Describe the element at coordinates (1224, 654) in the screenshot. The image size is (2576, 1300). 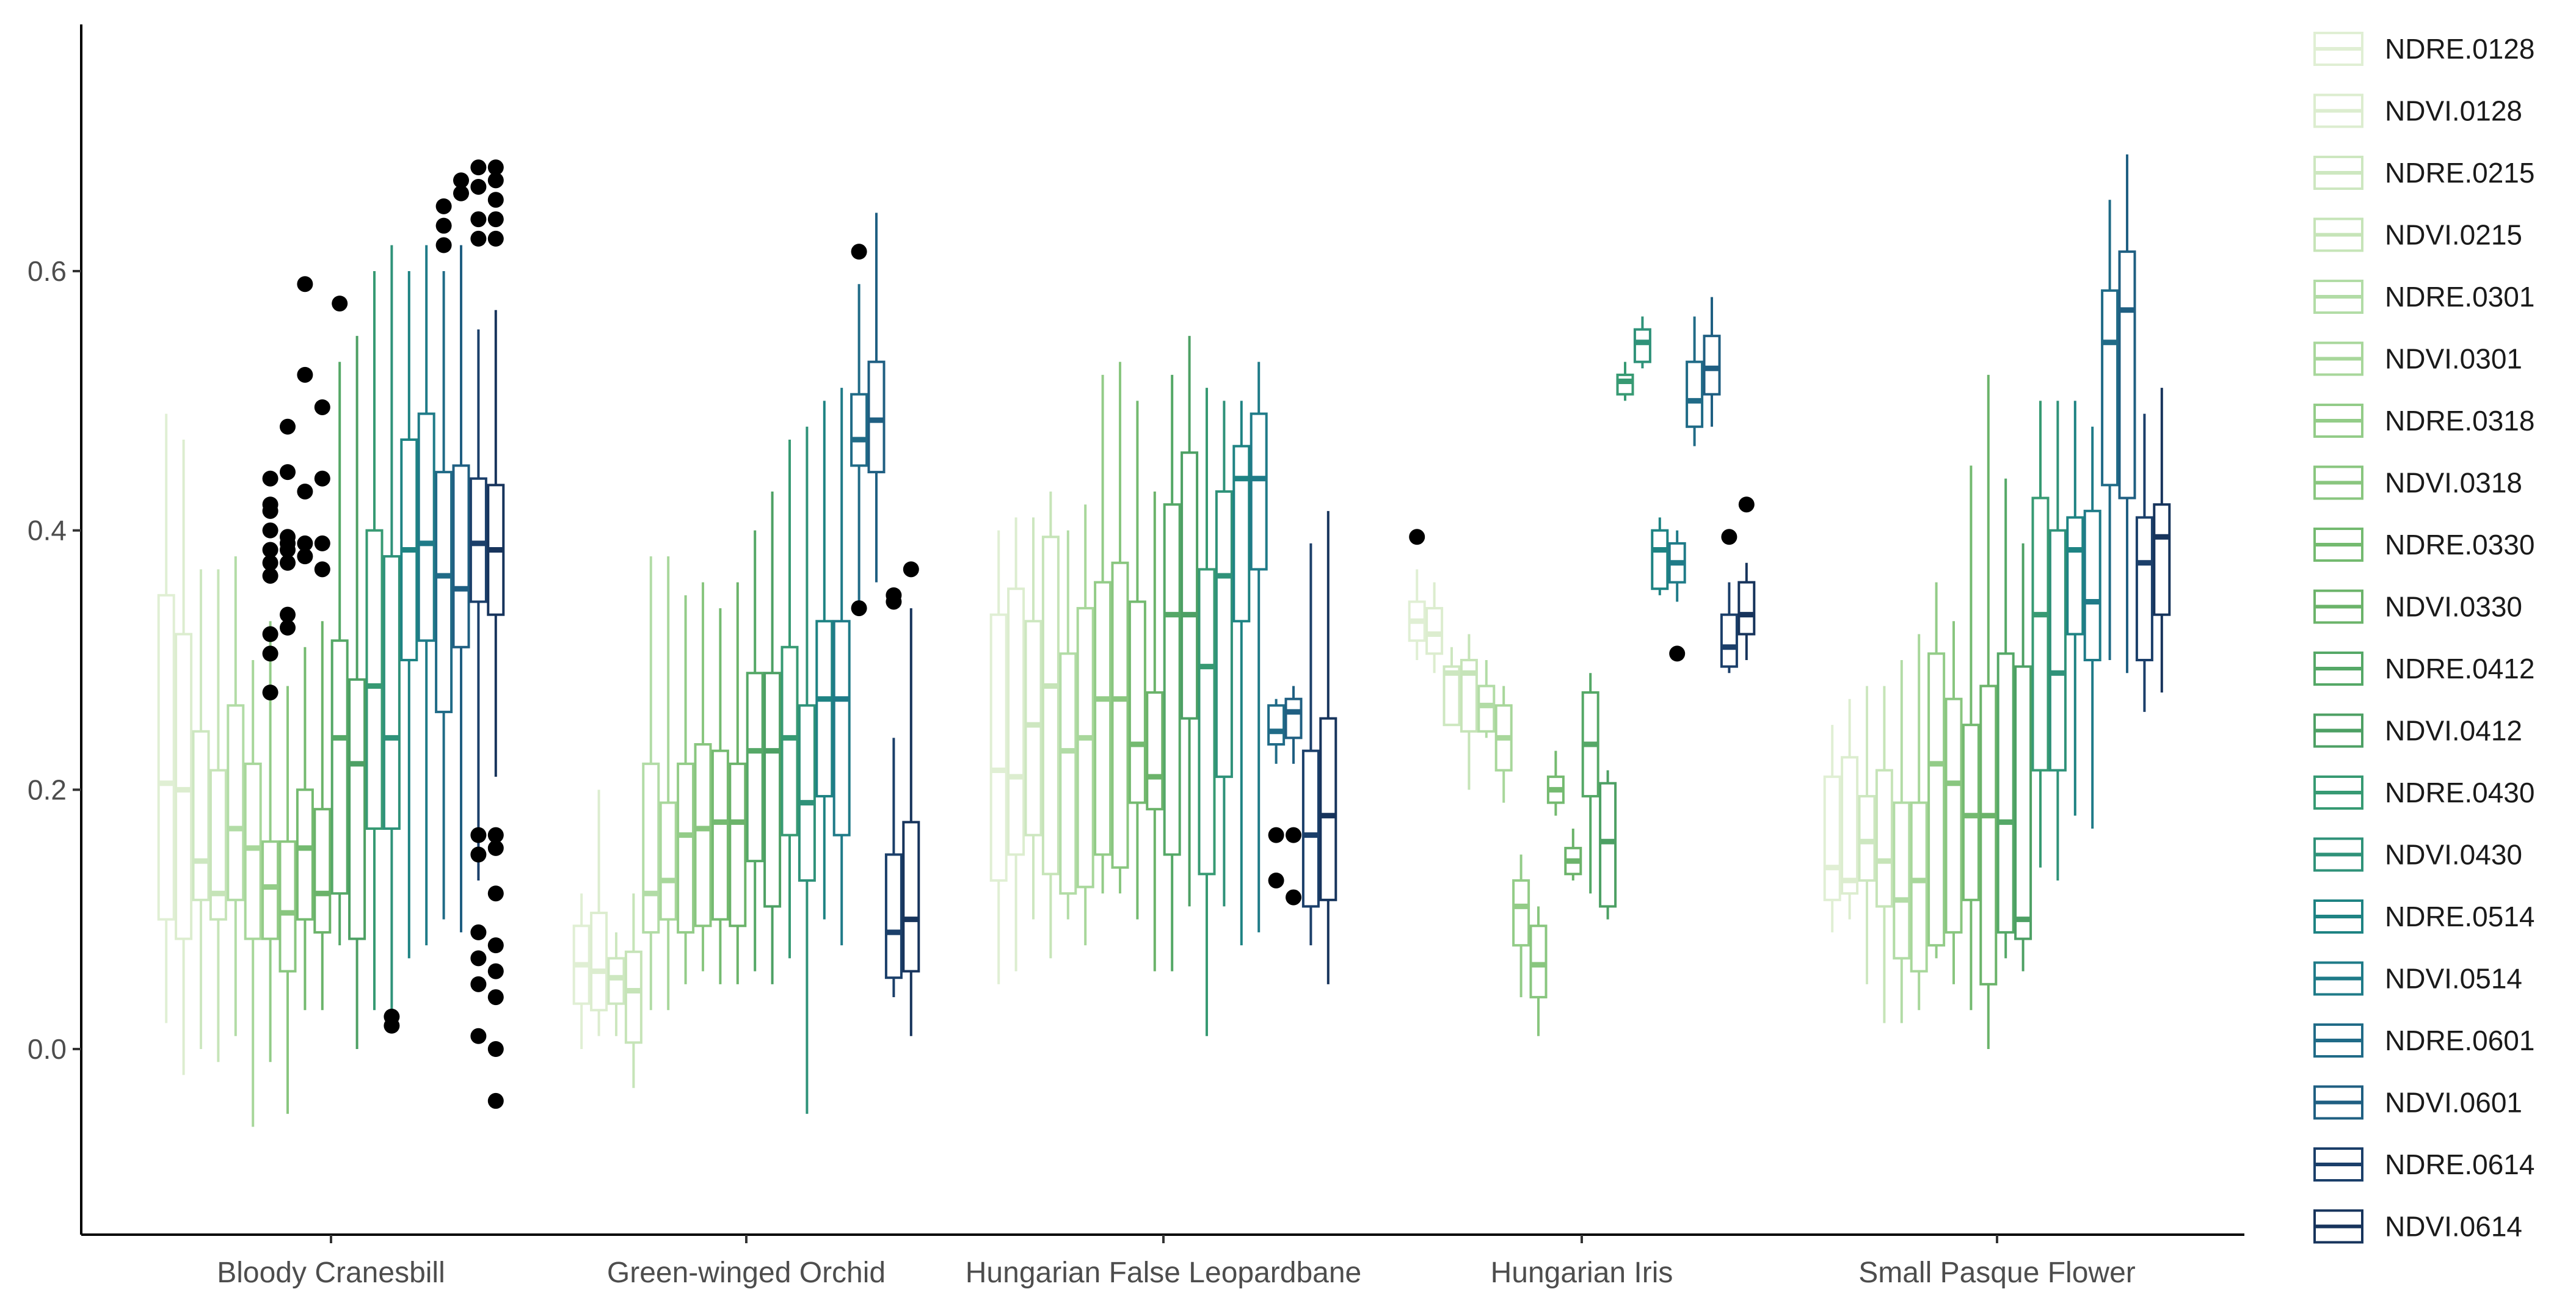
I see `box-NDVI.0430-2` at that location.